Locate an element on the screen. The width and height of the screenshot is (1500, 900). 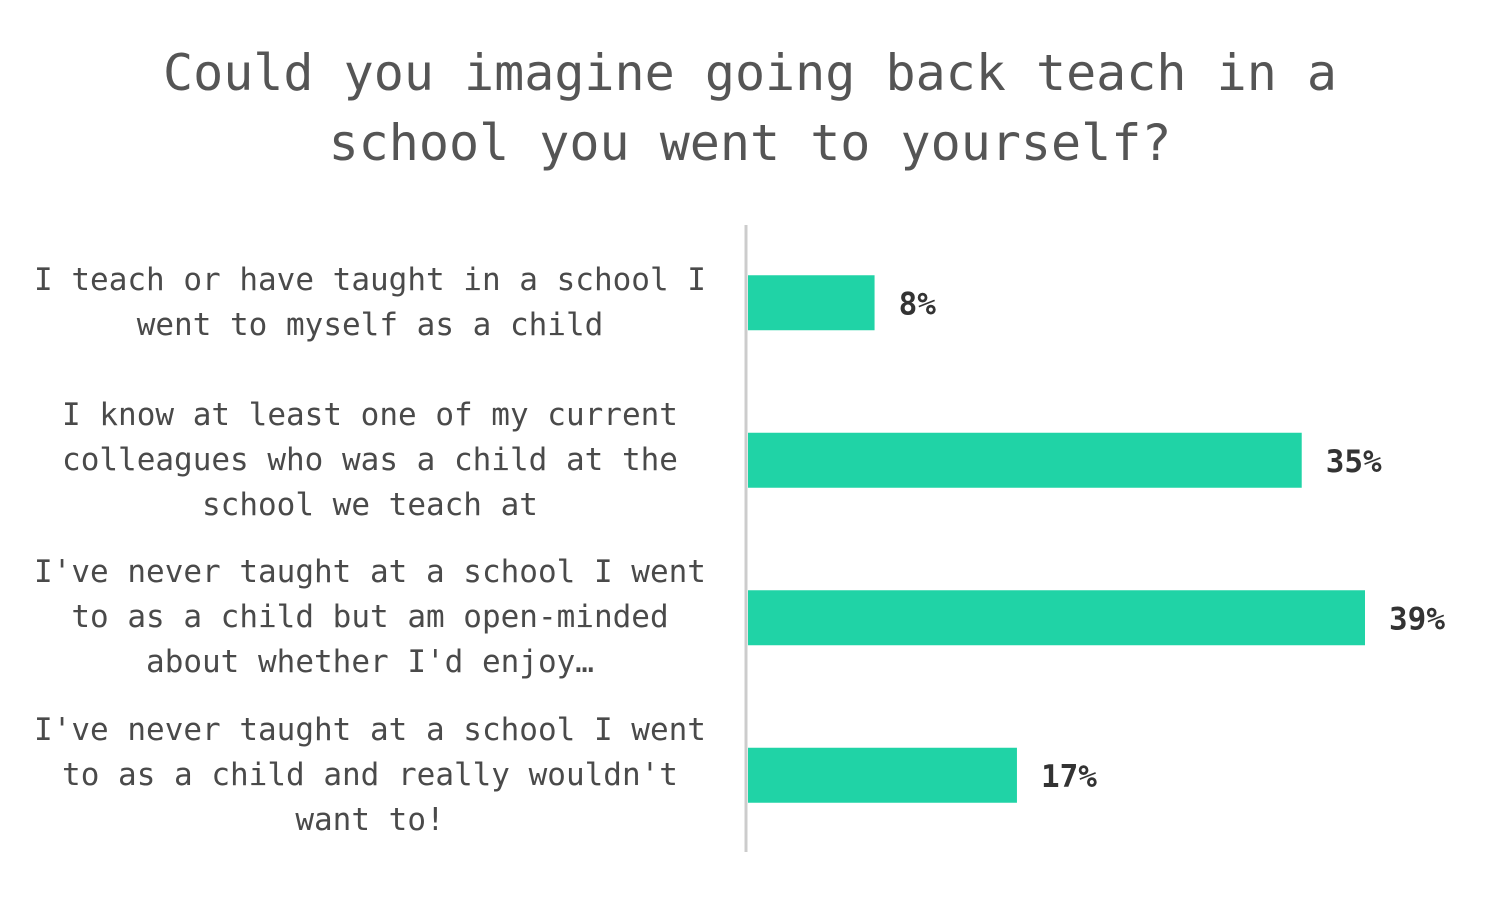
value-label: 39% is located at coordinates (1417, 619).